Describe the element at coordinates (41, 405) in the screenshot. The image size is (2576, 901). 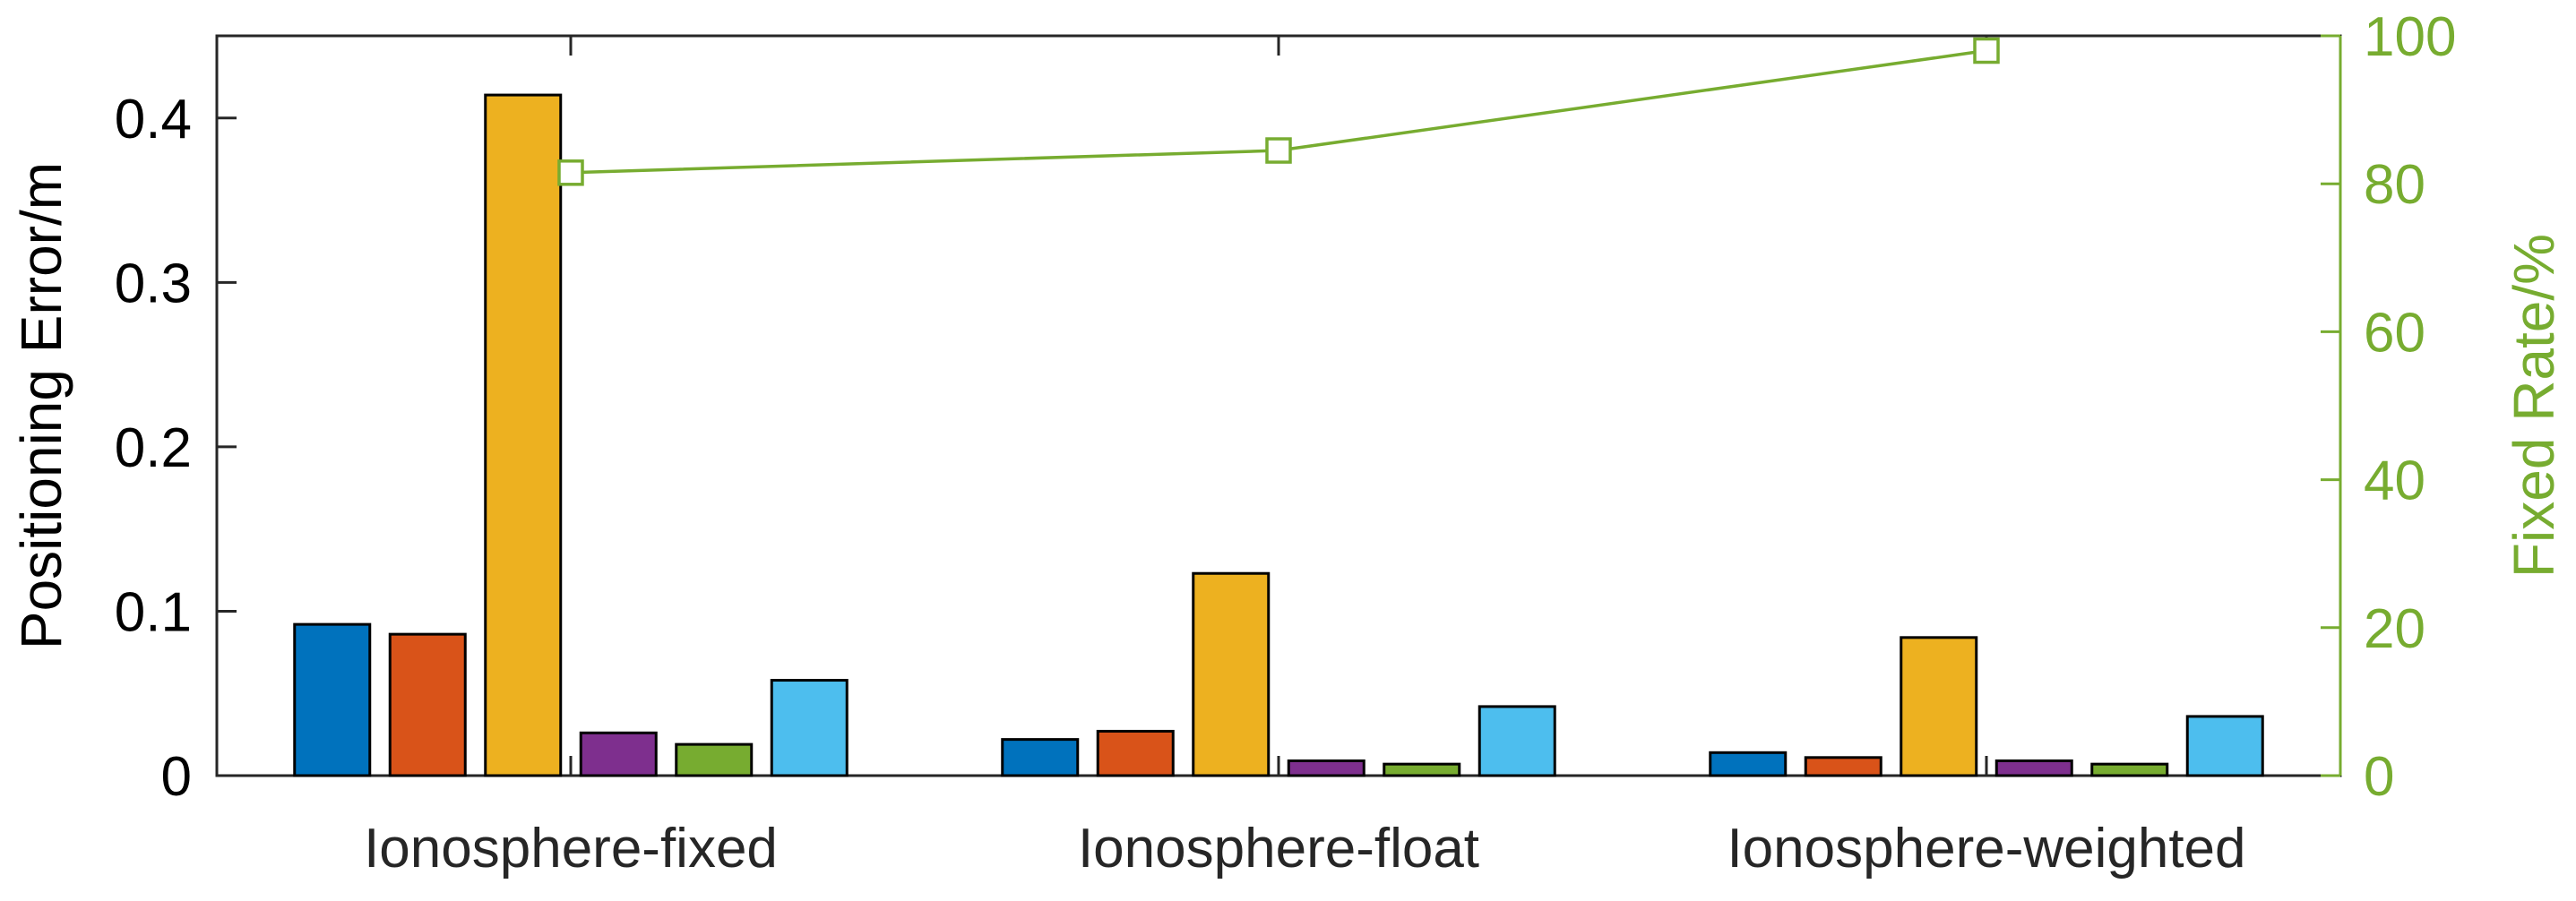
I see `y-axis-label: Positioning Error/m` at that location.